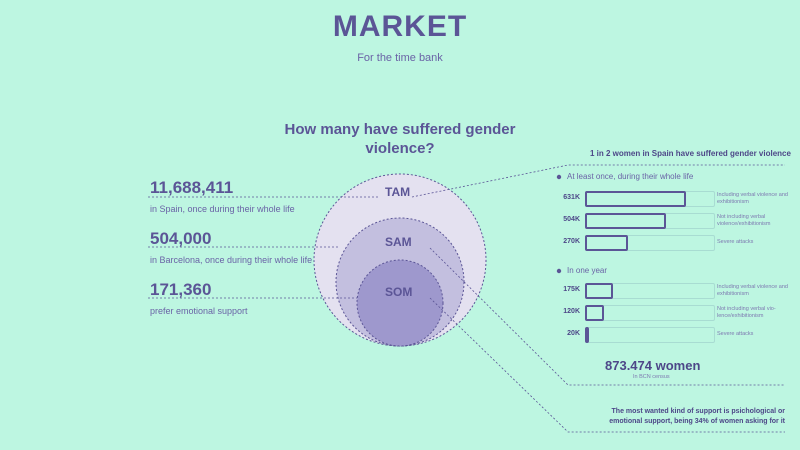 Image resolution: width=800 pixels, height=450 pixels. I want to click on group-title: In one year, so click(587, 270).